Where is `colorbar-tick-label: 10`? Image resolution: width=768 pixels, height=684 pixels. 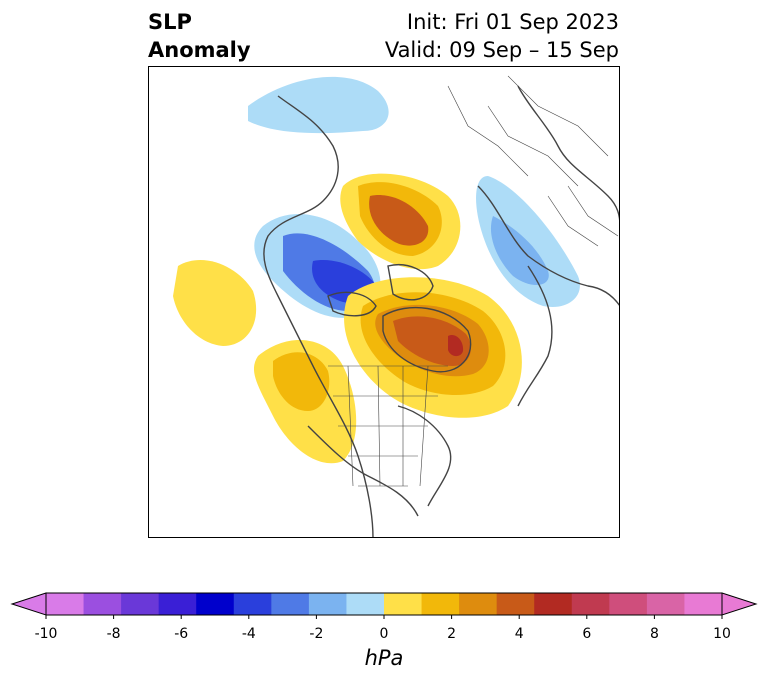 colorbar-tick-label: 10 is located at coordinates (722, 634).